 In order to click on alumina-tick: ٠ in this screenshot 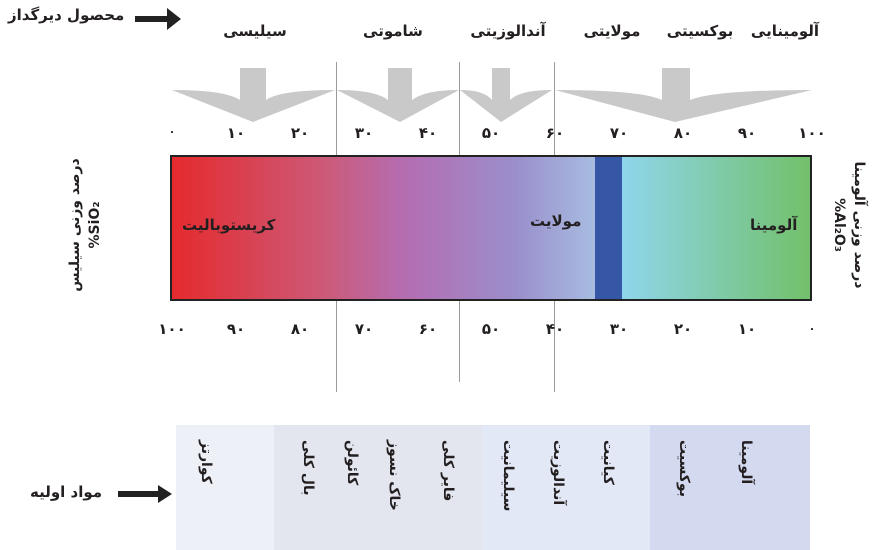, I will do `click(172, 131)`.